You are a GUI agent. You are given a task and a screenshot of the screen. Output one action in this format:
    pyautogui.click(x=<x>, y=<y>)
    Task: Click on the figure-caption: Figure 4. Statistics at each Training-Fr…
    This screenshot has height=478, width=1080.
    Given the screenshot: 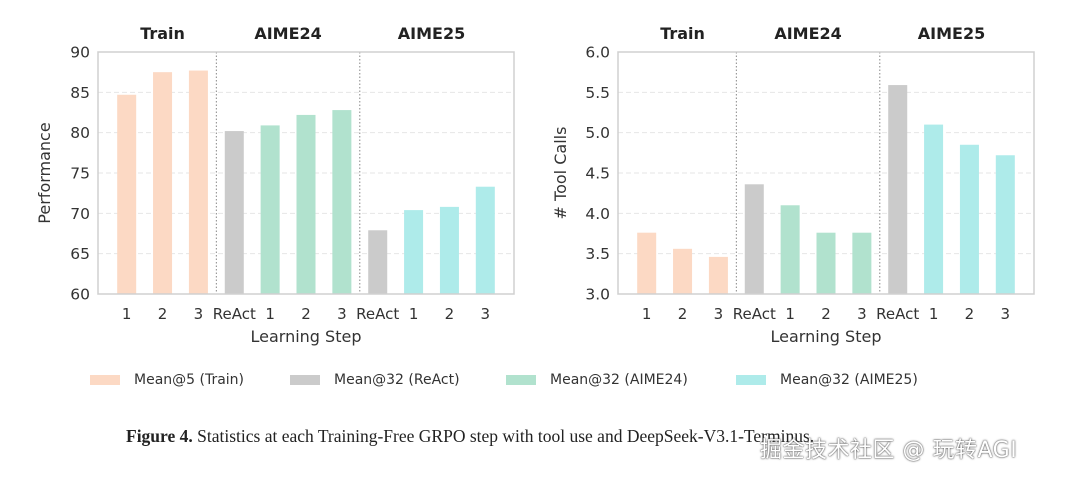 What is the action you would take?
    pyautogui.click(x=470, y=436)
    